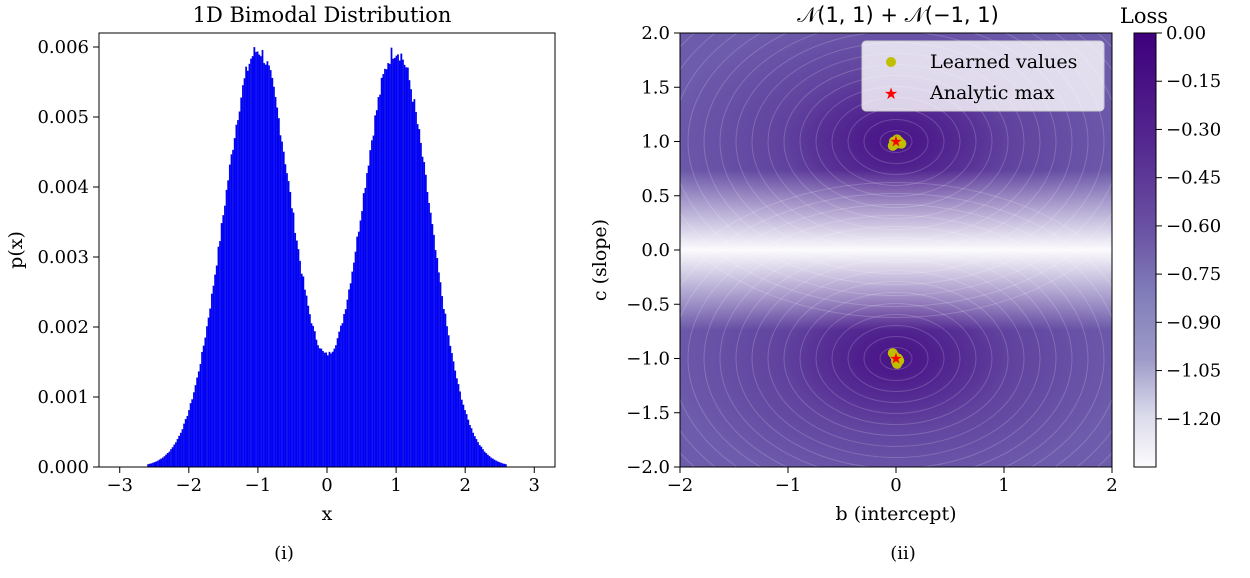 This screenshot has width=1250, height=578. I want to click on colorbar-tick-label: −0.15, so click(1193, 81).